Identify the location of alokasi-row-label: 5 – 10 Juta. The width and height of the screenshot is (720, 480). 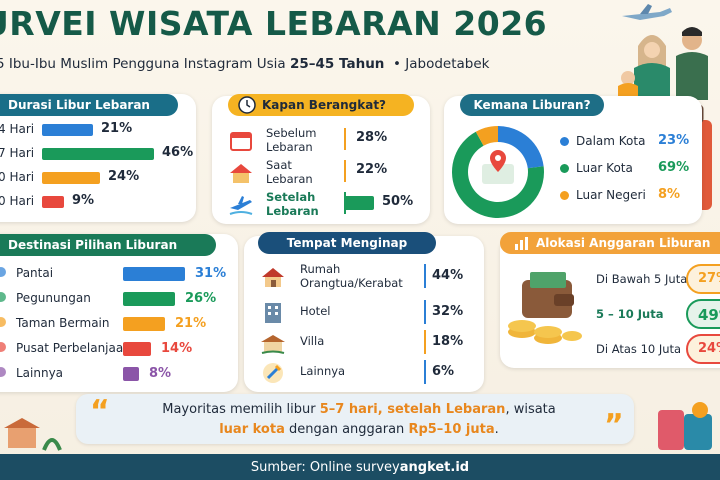
(630, 314).